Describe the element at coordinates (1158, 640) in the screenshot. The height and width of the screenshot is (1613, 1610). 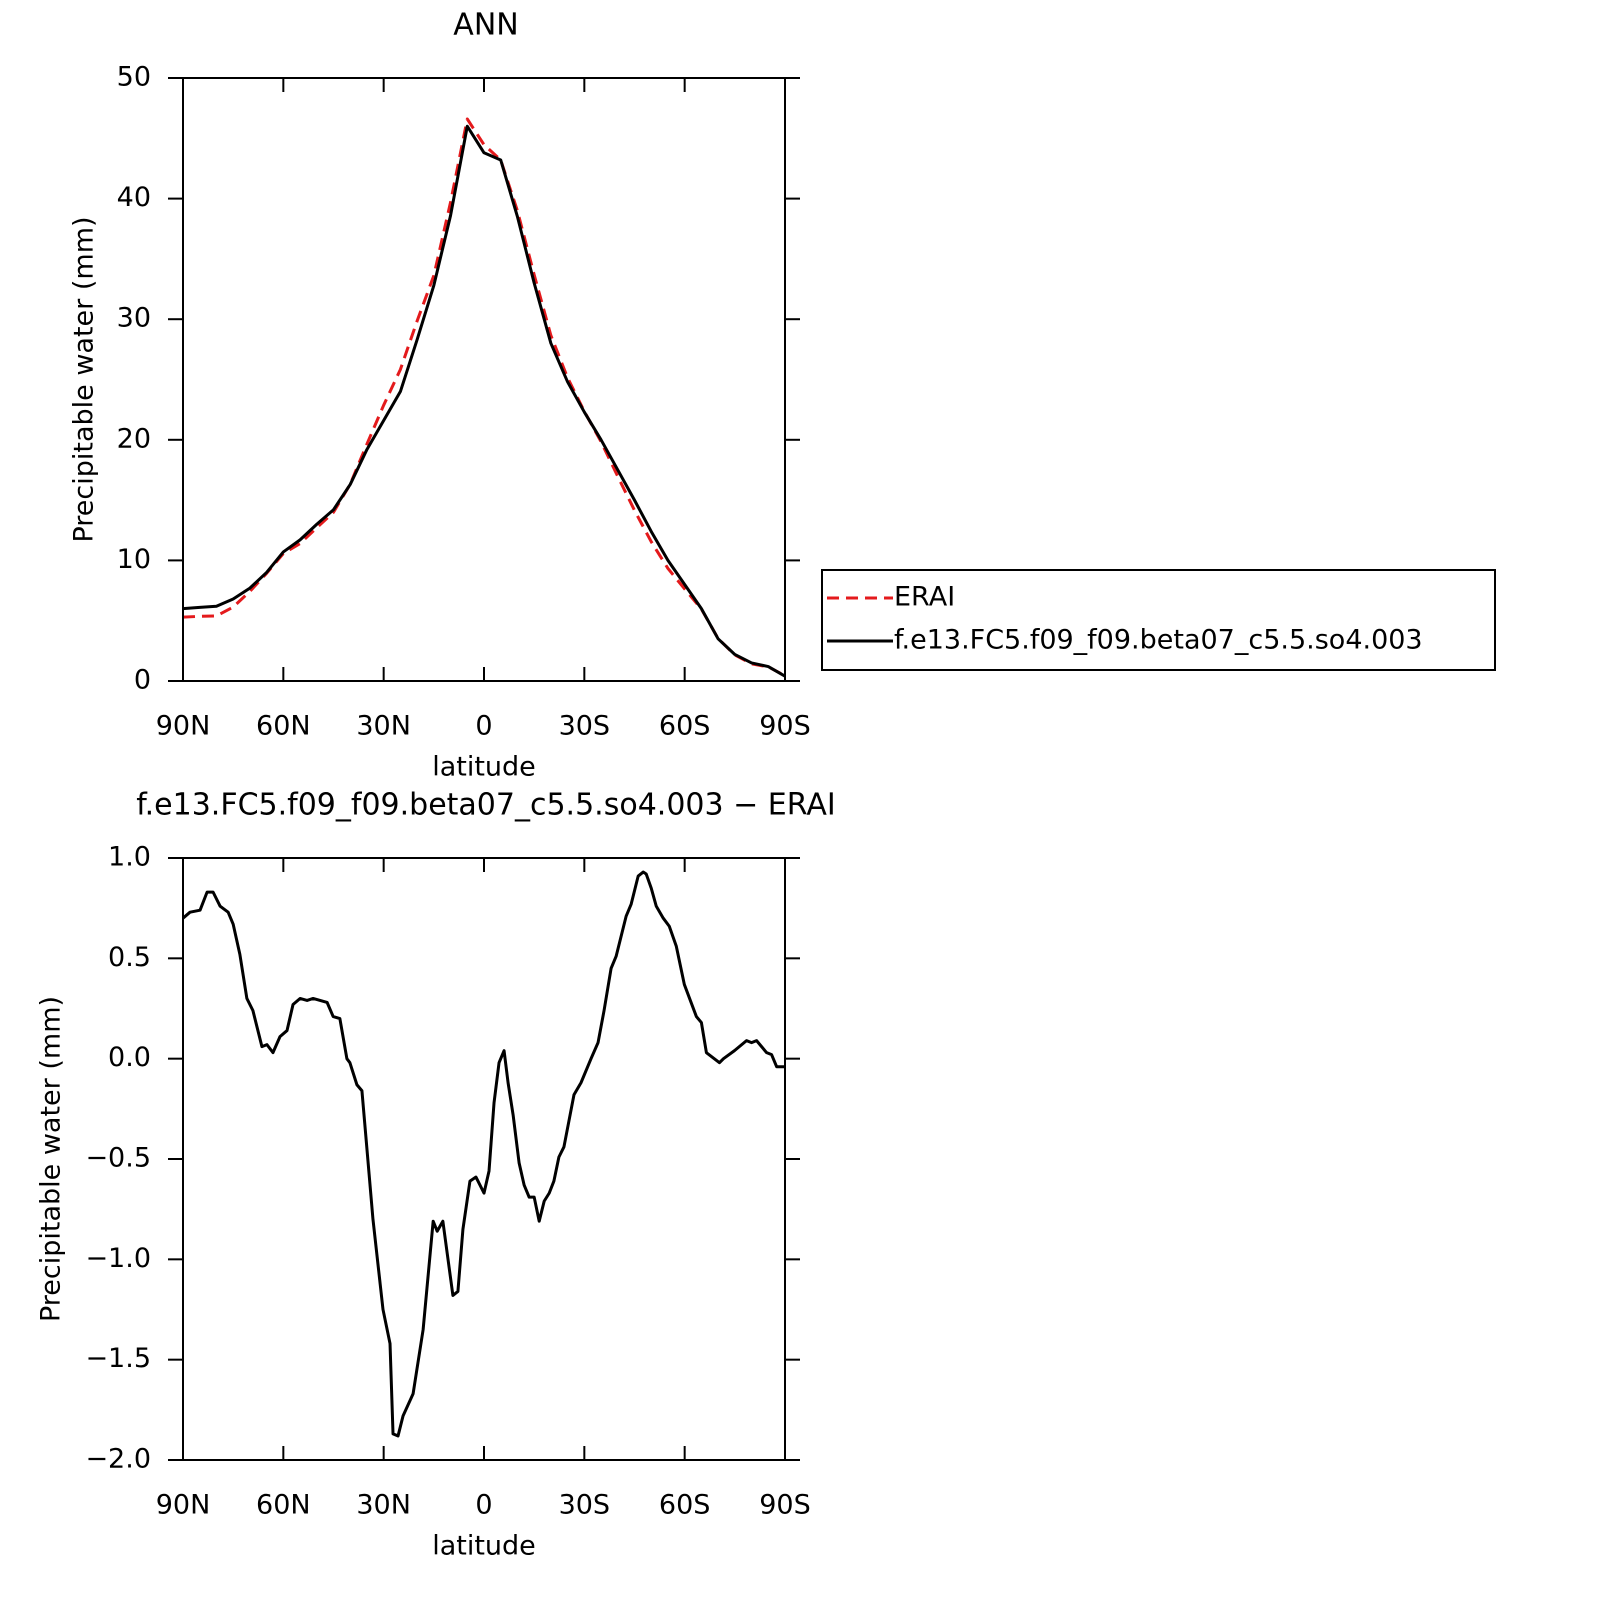
I see `legend-label: f.e13.FC5.f09_f09.beta07_c5.5.so4.003` at that location.